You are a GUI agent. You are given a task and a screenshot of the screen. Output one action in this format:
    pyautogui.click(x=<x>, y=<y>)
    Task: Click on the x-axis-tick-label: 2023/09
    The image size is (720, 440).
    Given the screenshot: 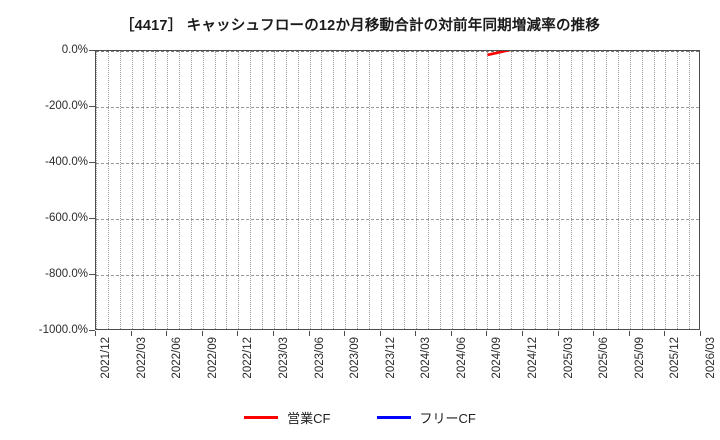 What is the action you would take?
    pyautogui.click(x=355, y=358)
    